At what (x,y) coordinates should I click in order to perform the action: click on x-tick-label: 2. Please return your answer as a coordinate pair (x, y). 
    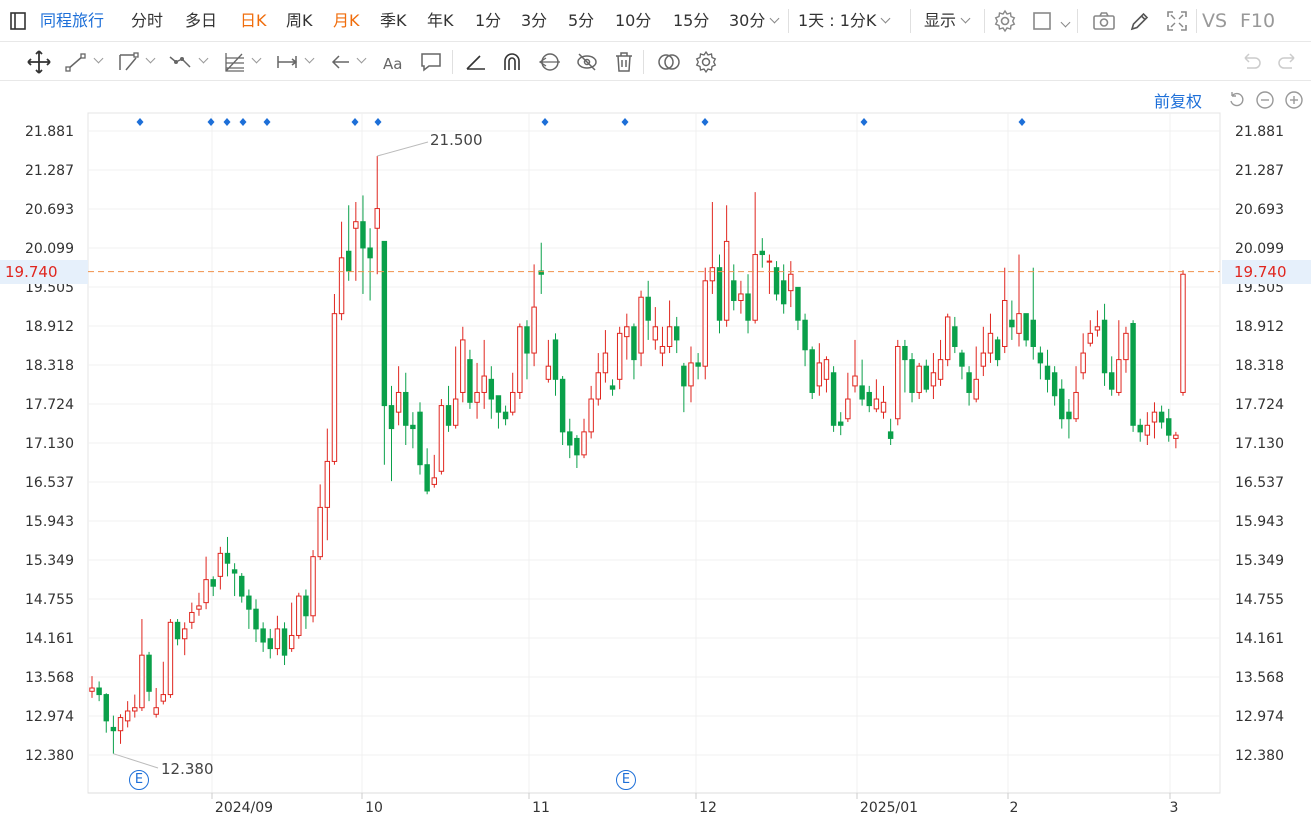
    Looking at the image, I should click on (1014, 808).